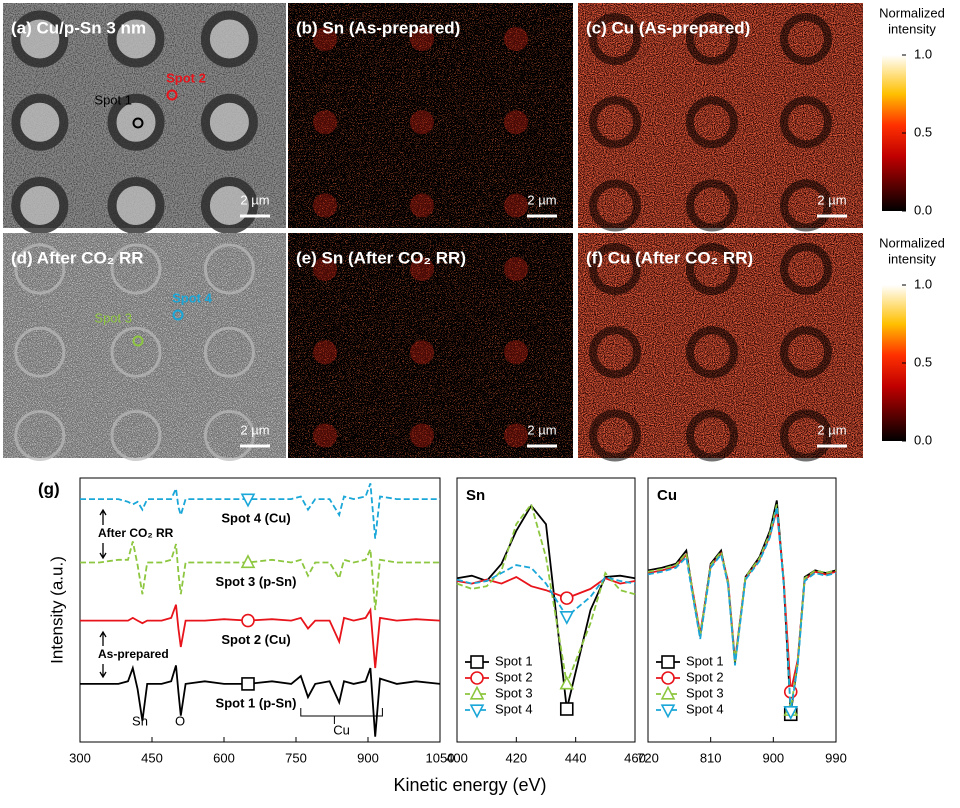  Describe the element at coordinates (341, 716) in the screenshot. I see `bracket` at that location.